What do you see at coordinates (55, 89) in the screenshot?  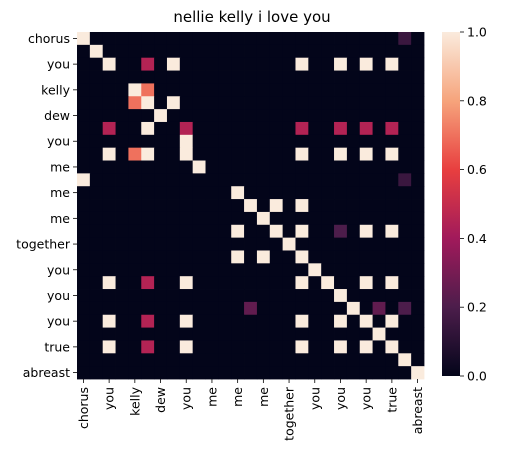 I see `y-tick-label: kelly` at bounding box center [55, 89].